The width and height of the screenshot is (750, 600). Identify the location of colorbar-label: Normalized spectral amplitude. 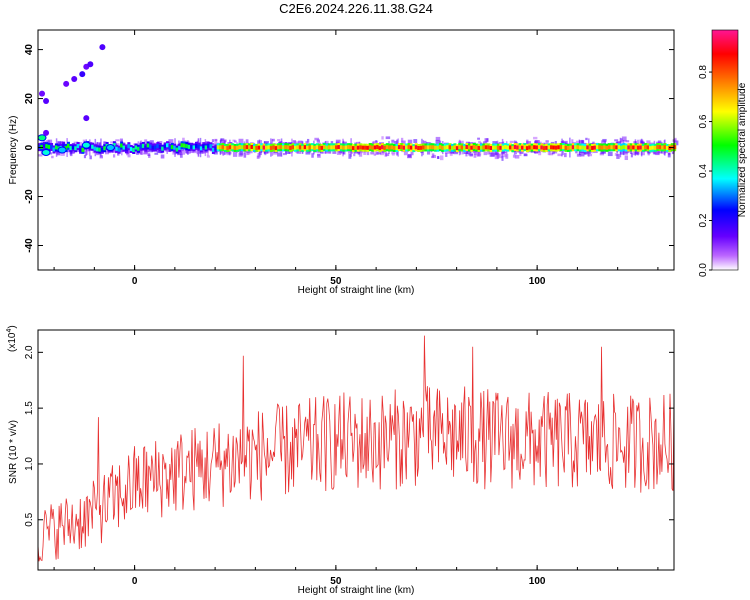
(742, 149).